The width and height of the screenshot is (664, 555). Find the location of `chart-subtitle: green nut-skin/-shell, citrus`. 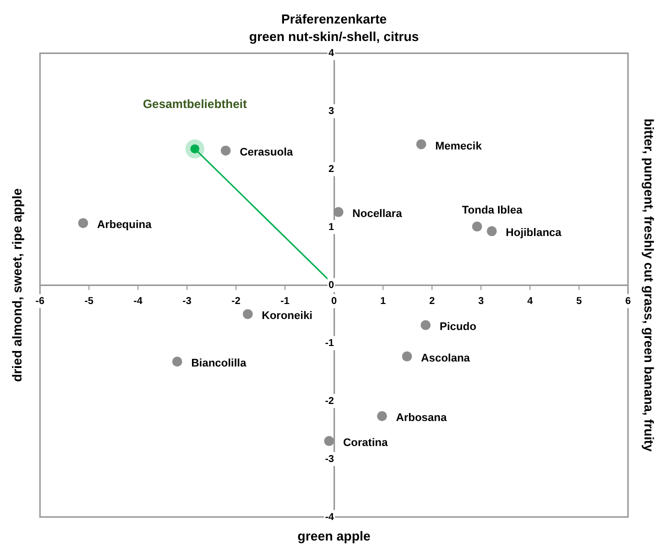

chart-subtitle: green nut-skin/-shell, citrus is located at coordinates (334, 36).